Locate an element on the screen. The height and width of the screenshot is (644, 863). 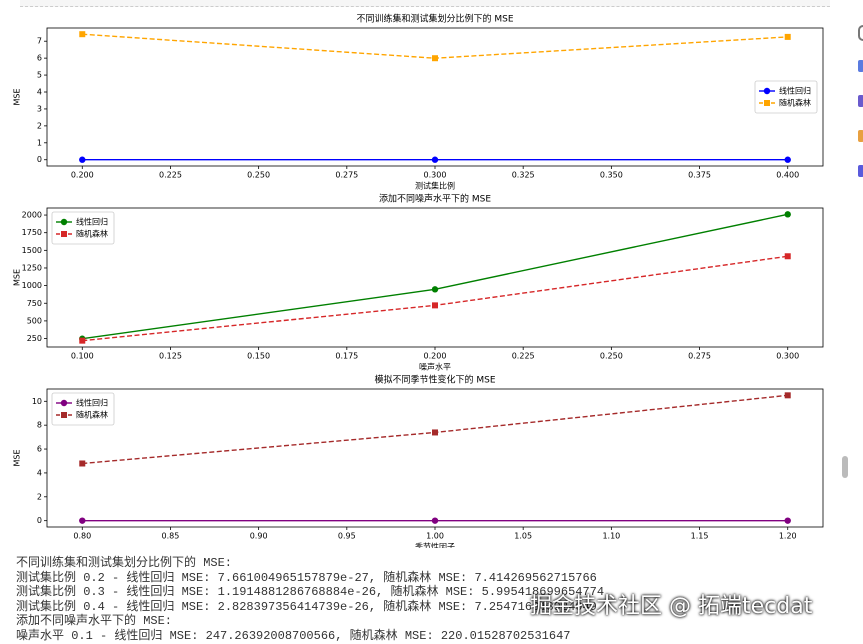
x-tick-label: 1.10 is located at coordinates (611, 536).